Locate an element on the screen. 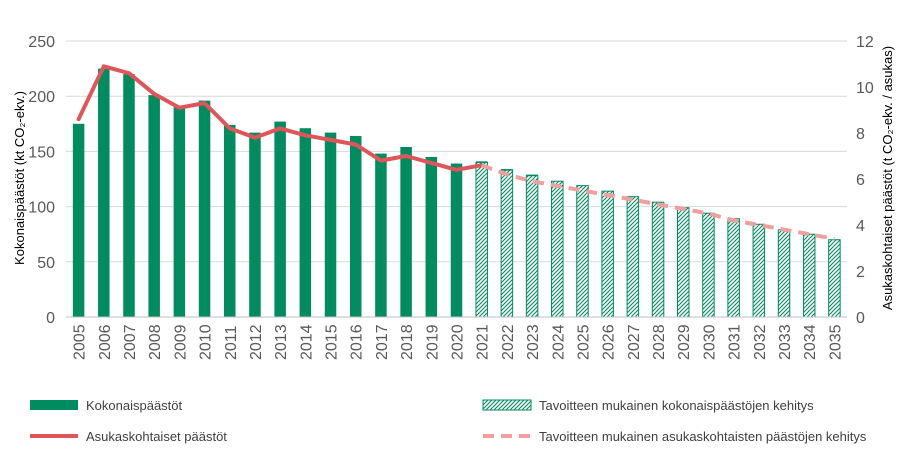 The height and width of the screenshot is (460, 906). x-tick-label: 2019 is located at coordinates (432, 342).